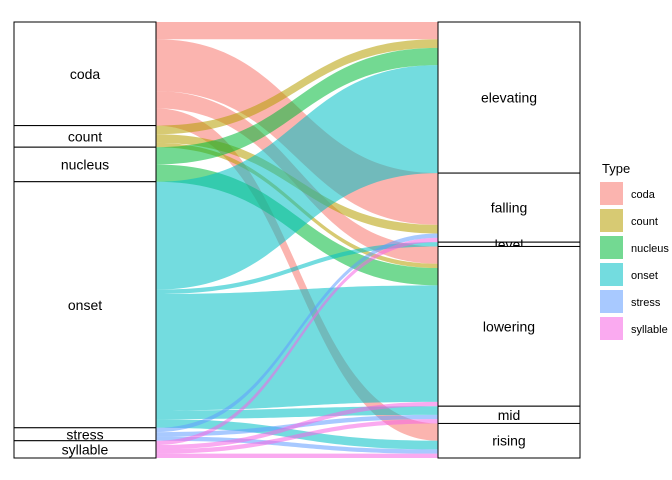 The width and height of the screenshot is (672, 480). I want to click on left-stratum-label: syllable, so click(85, 449).